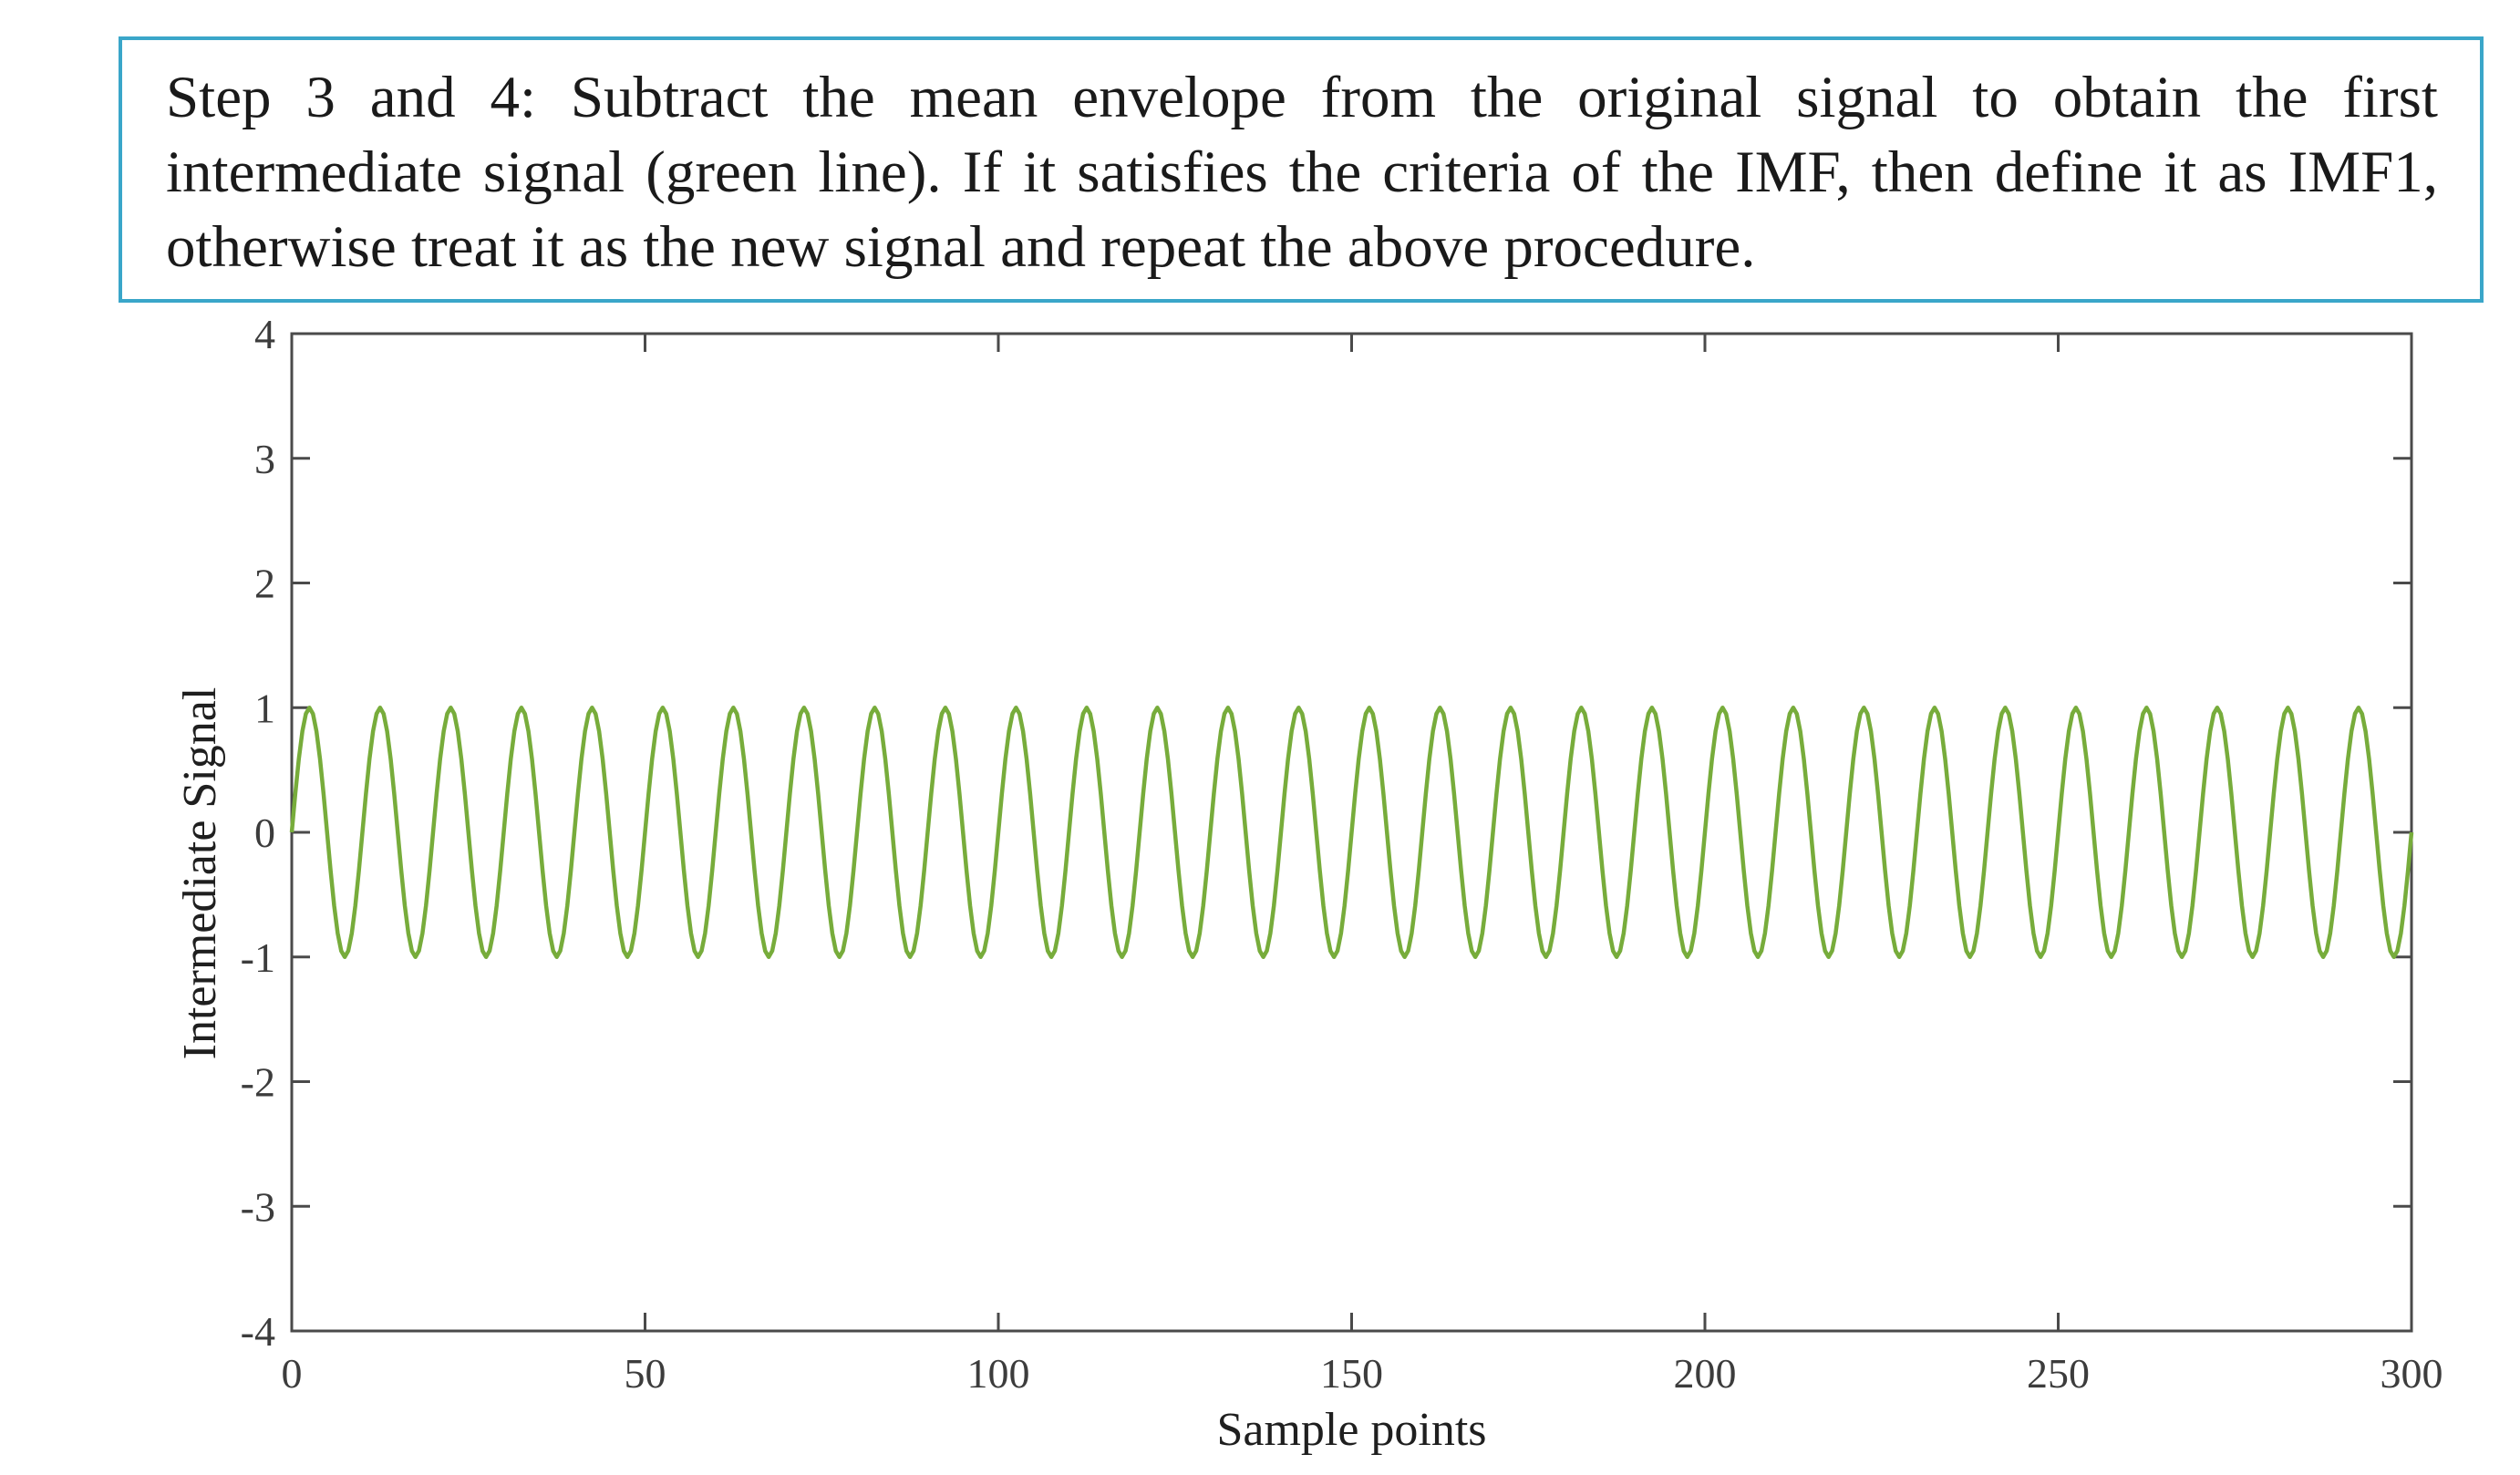  Describe the element at coordinates (258, 957) in the screenshot. I see `y-tick-label: -1` at that location.